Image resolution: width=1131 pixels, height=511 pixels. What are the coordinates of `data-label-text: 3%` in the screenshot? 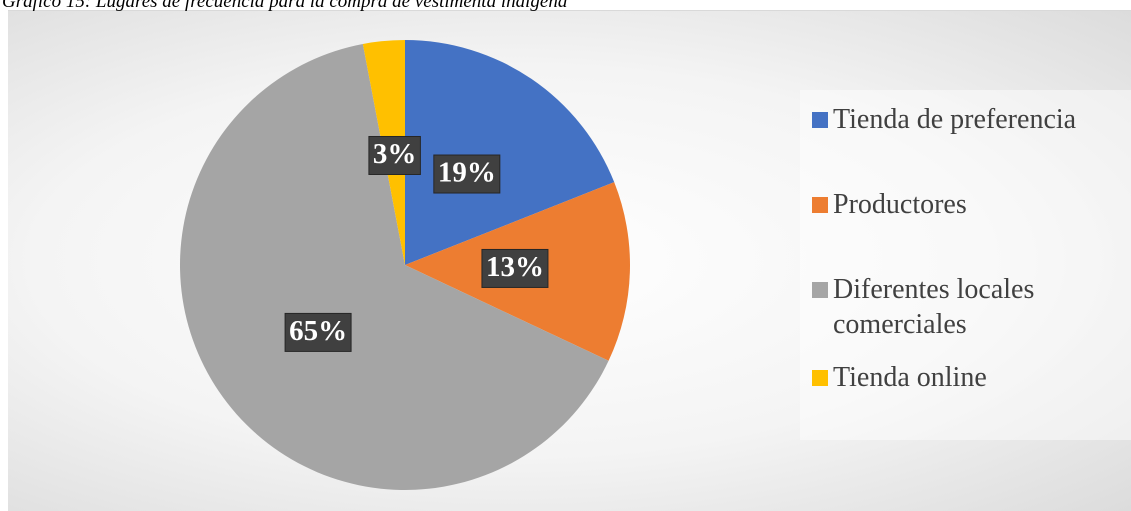 It's located at (395, 154).